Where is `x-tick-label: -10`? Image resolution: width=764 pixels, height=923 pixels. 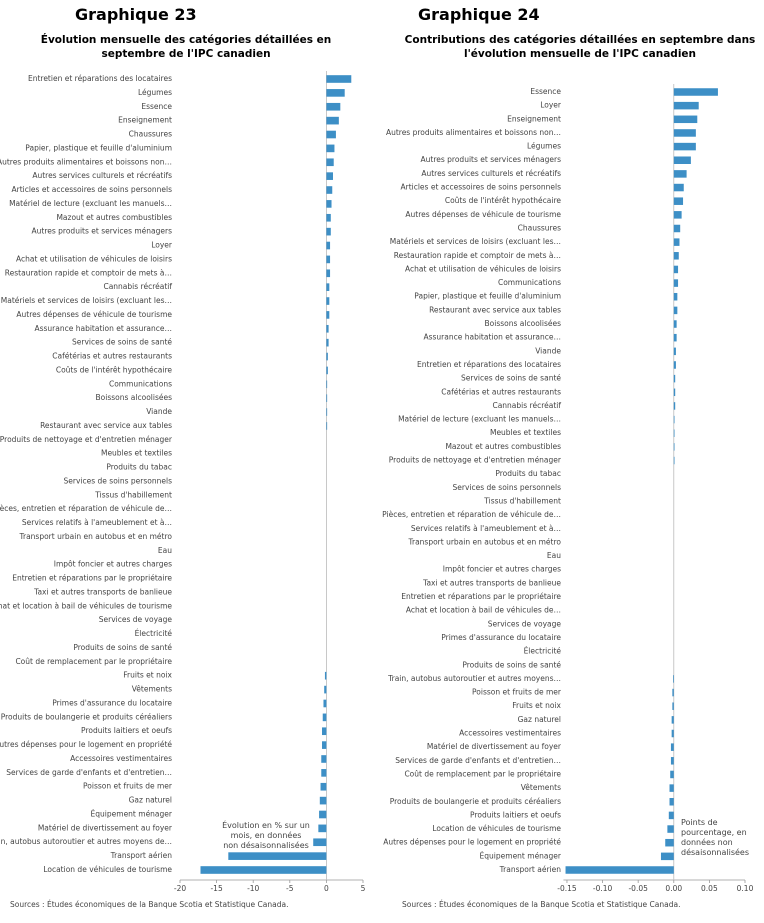
x-tick-label: -10 is located at coordinates (253, 888).